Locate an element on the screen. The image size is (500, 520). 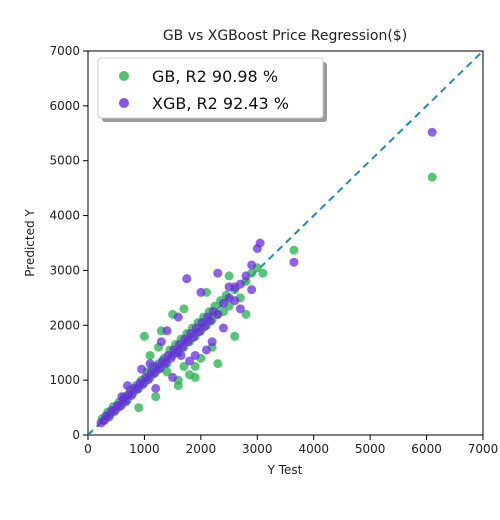
x-tick-label: 3000 is located at coordinates (257, 449).